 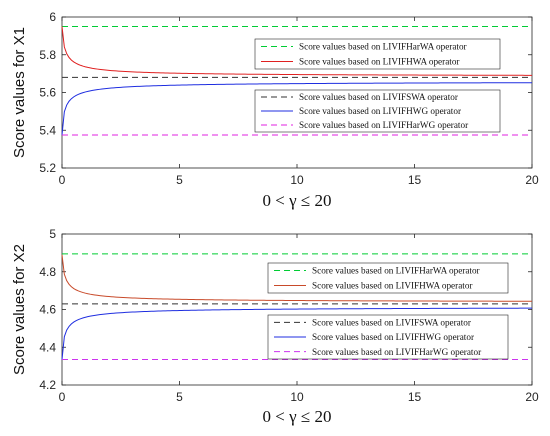 What do you see at coordinates (19, 92) in the screenshot?
I see `y-axis-label: Score values for X1` at bounding box center [19, 92].